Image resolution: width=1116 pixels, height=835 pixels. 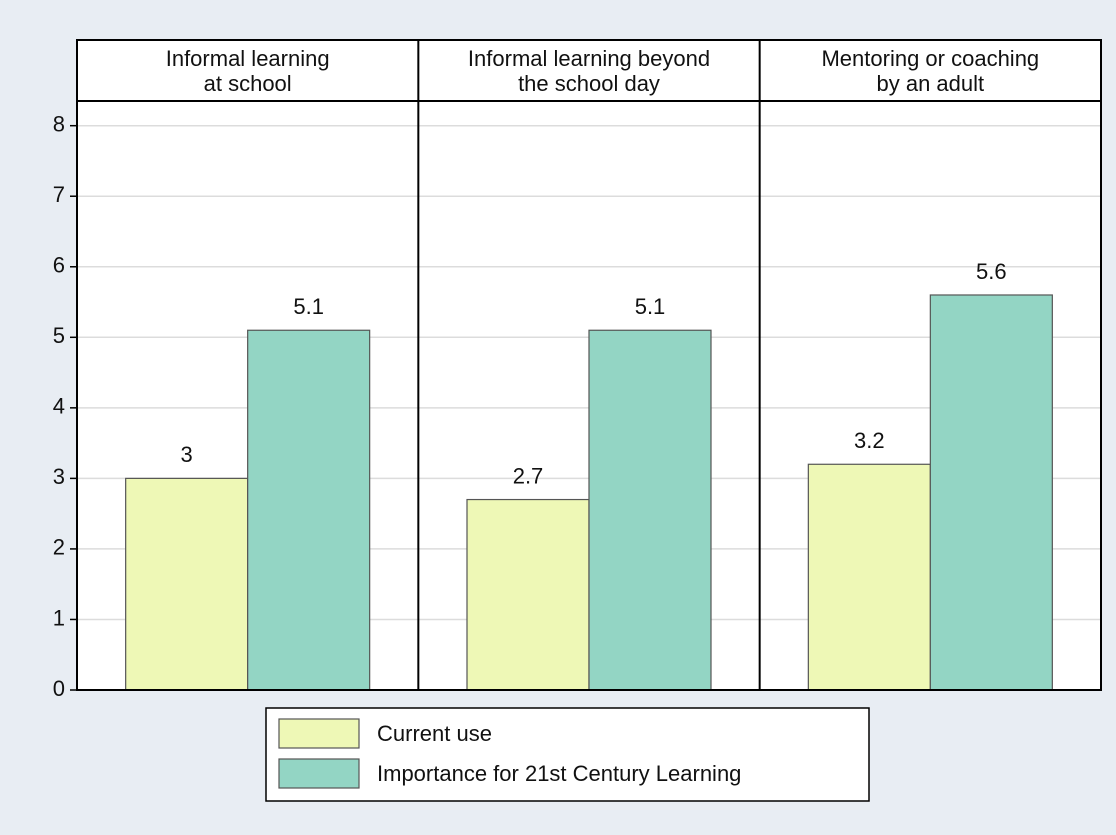 I want to click on y-tick-label: 5, so click(x=59, y=335).